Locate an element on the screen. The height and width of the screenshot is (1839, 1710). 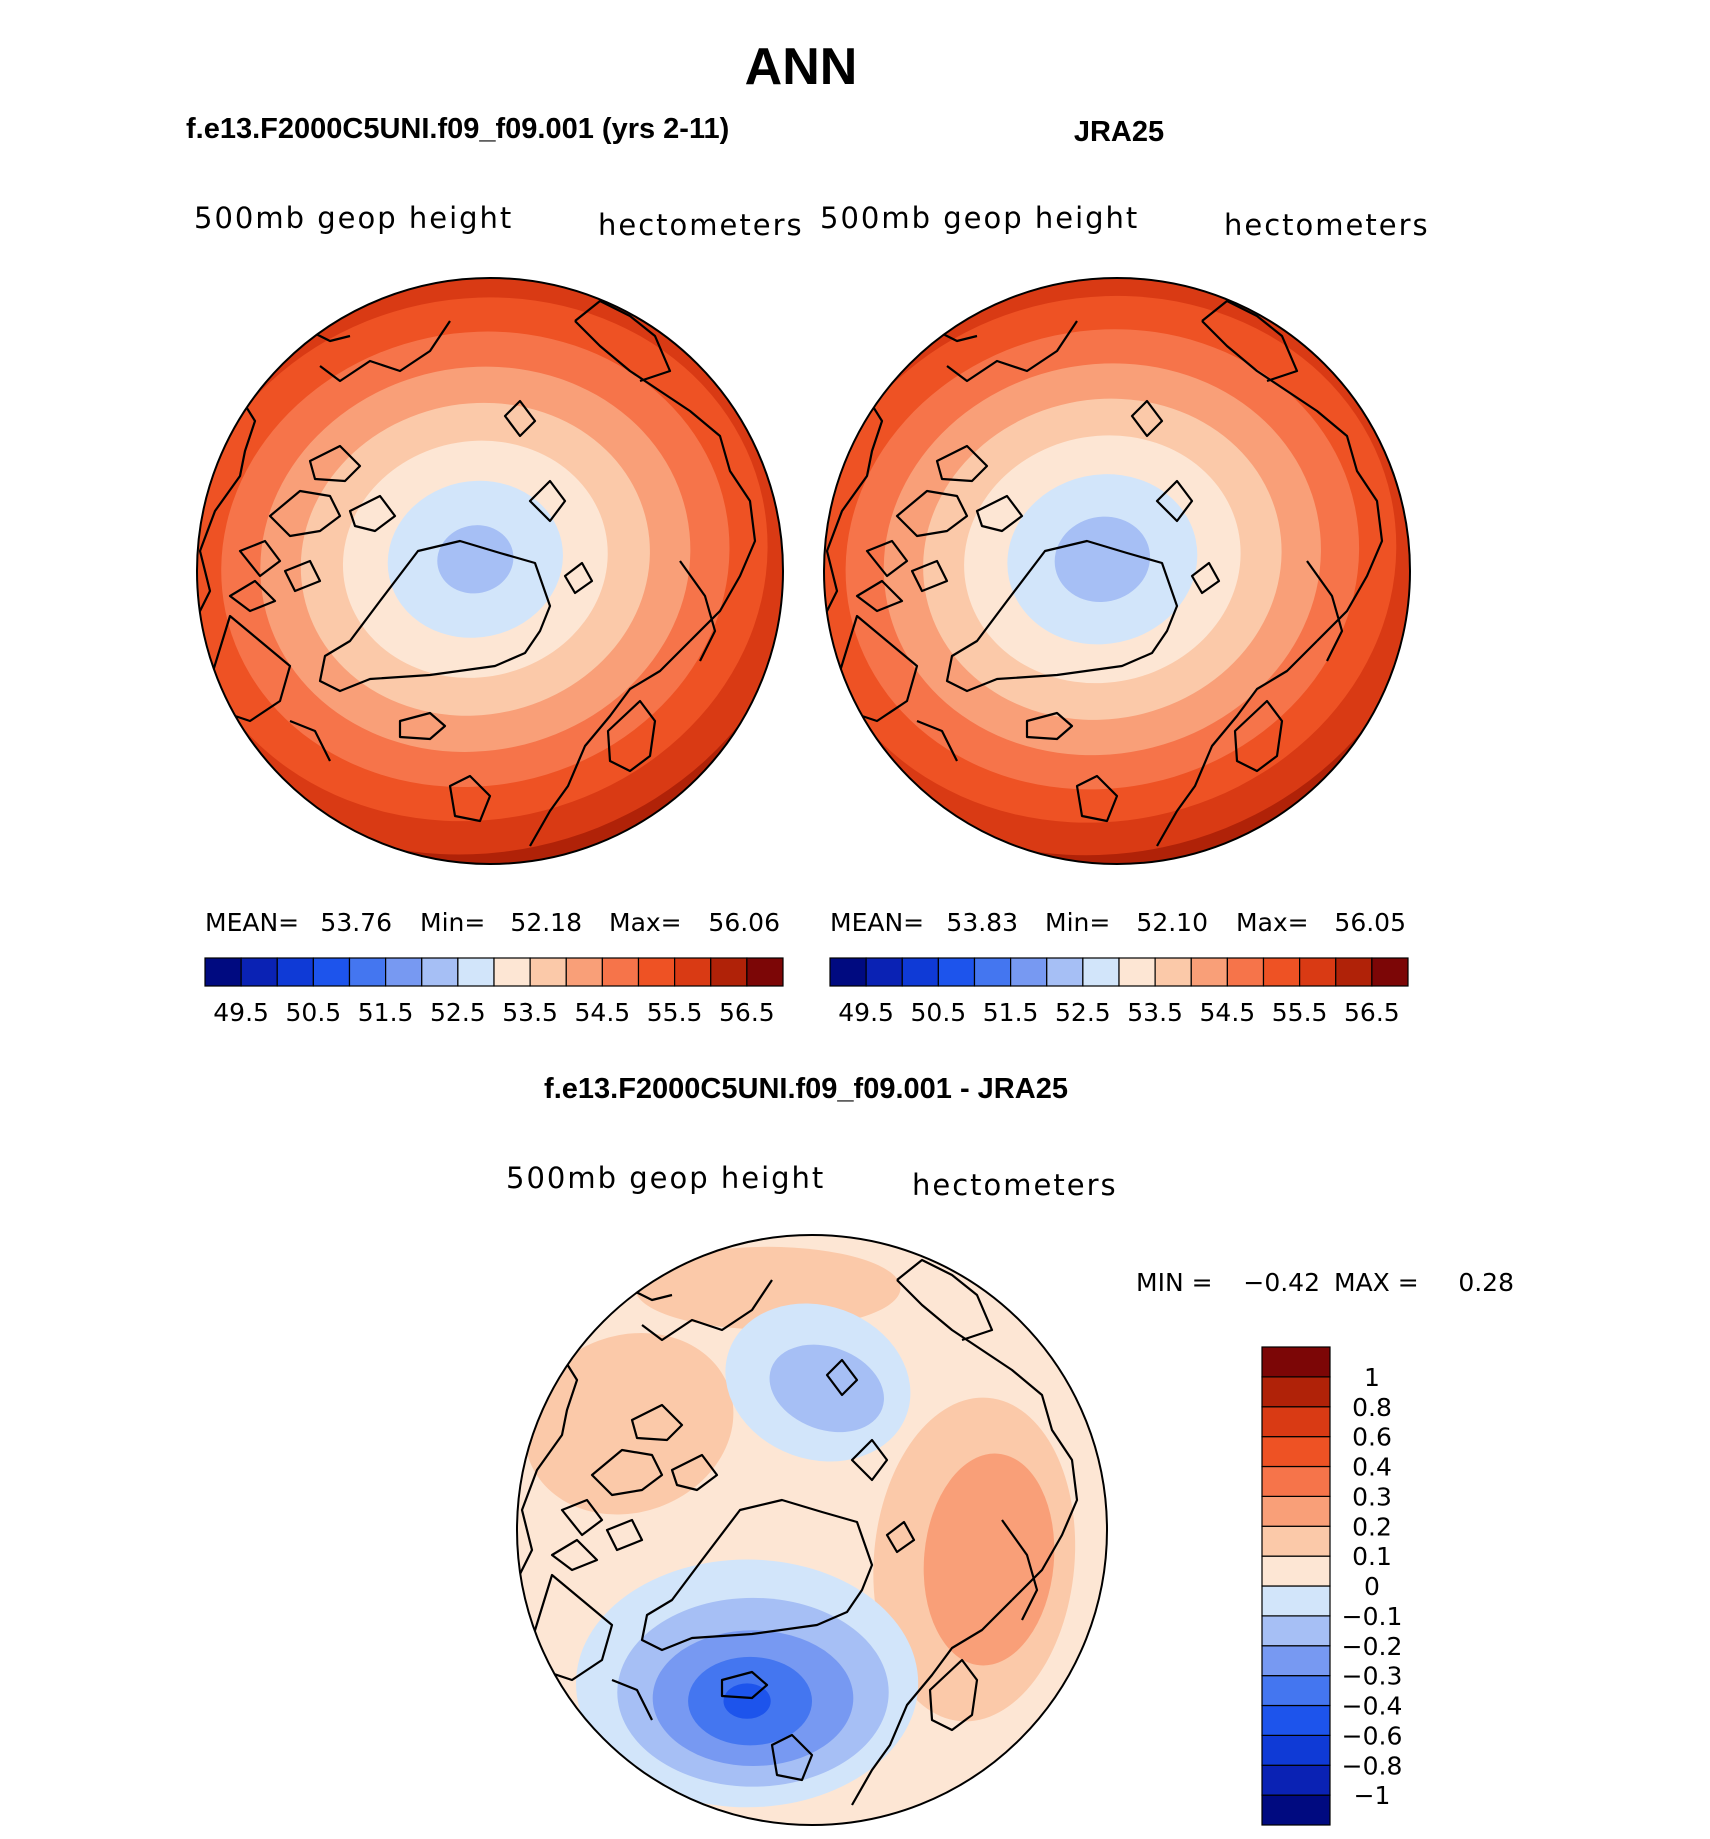
panel-obs-mean-value: 53.83 is located at coordinates (982, 922).